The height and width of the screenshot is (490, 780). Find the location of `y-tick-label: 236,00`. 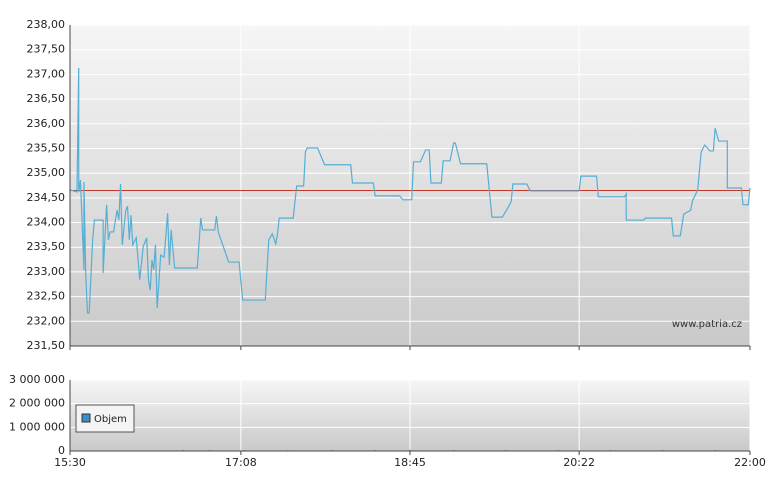

y-tick-label: 236,00 is located at coordinates (46, 123).